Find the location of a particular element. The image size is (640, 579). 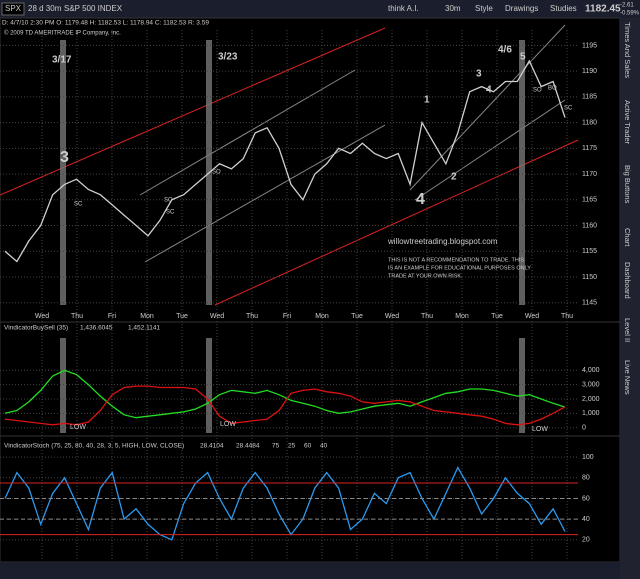

toolbar-button: 30m is located at coordinates (453, 8).